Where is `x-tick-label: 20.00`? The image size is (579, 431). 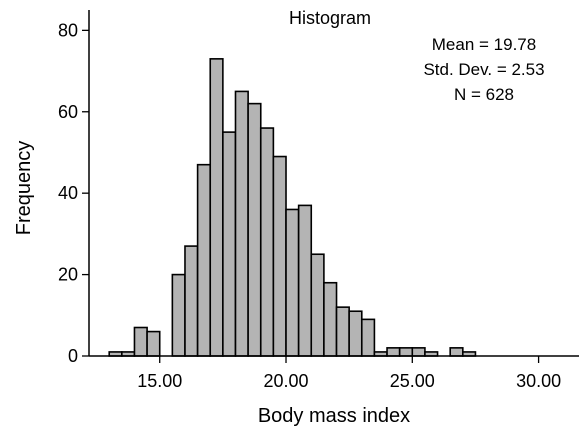 x-tick-label: 20.00 is located at coordinates (285, 381).